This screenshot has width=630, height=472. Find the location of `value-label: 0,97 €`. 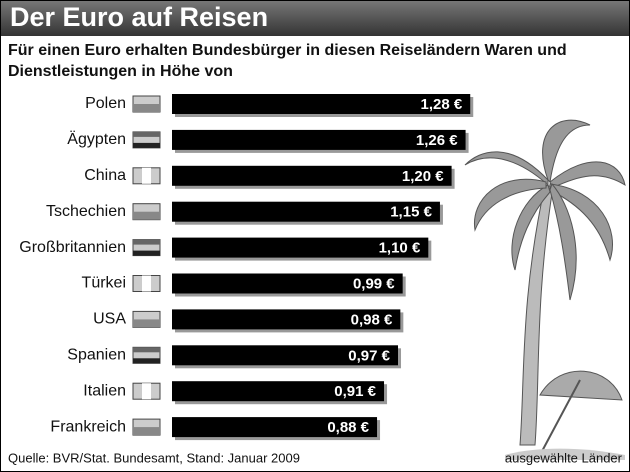

value-label: 0,97 € is located at coordinates (369, 355).